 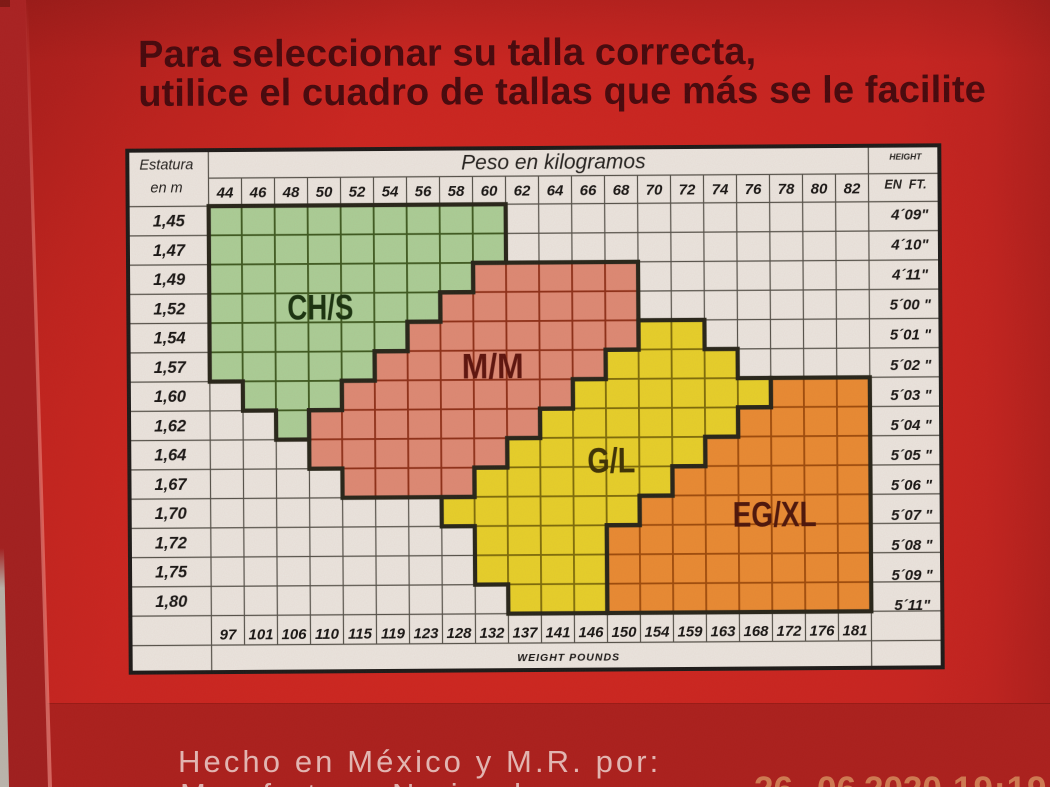 What do you see at coordinates (775, 515) in the screenshot?
I see `svg-text: EG/XL` at bounding box center [775, 515].